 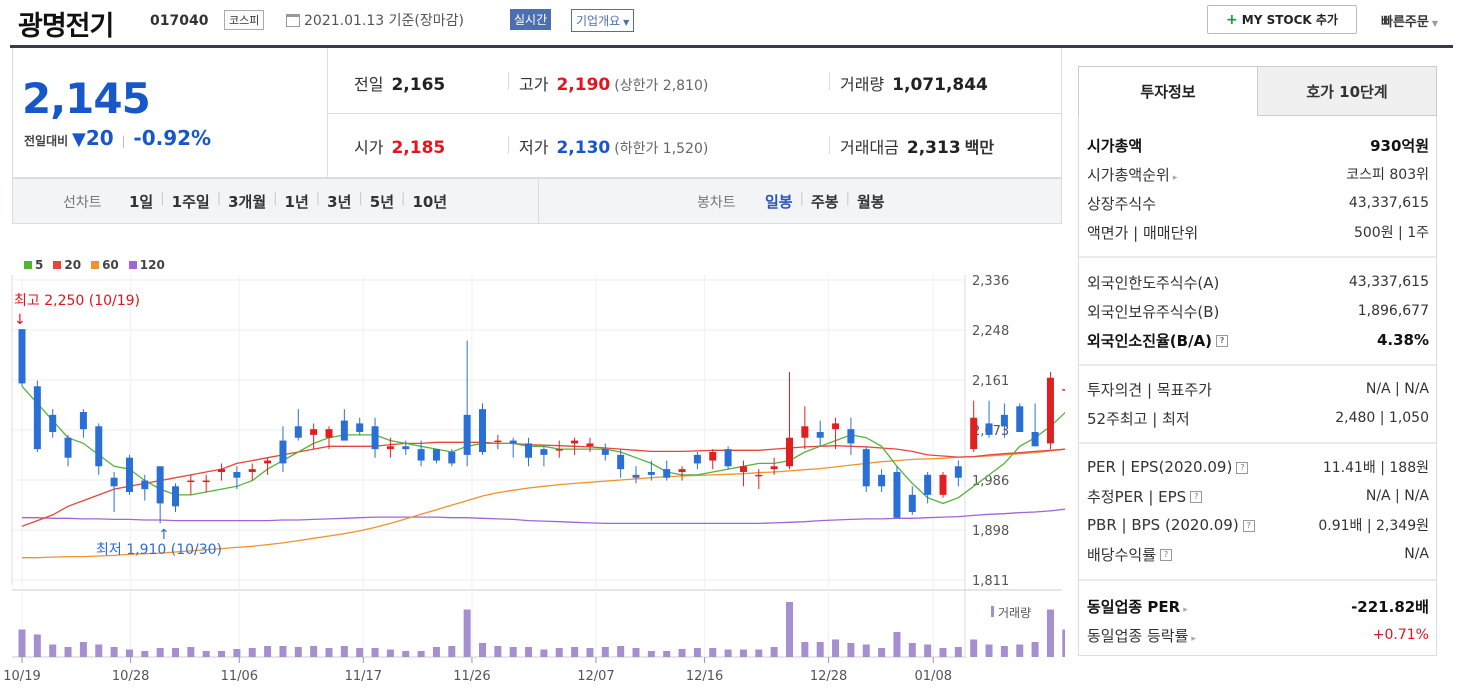 I want to click on overview-dropdown: 기업개요 ▼, so click(x=603, y=20).